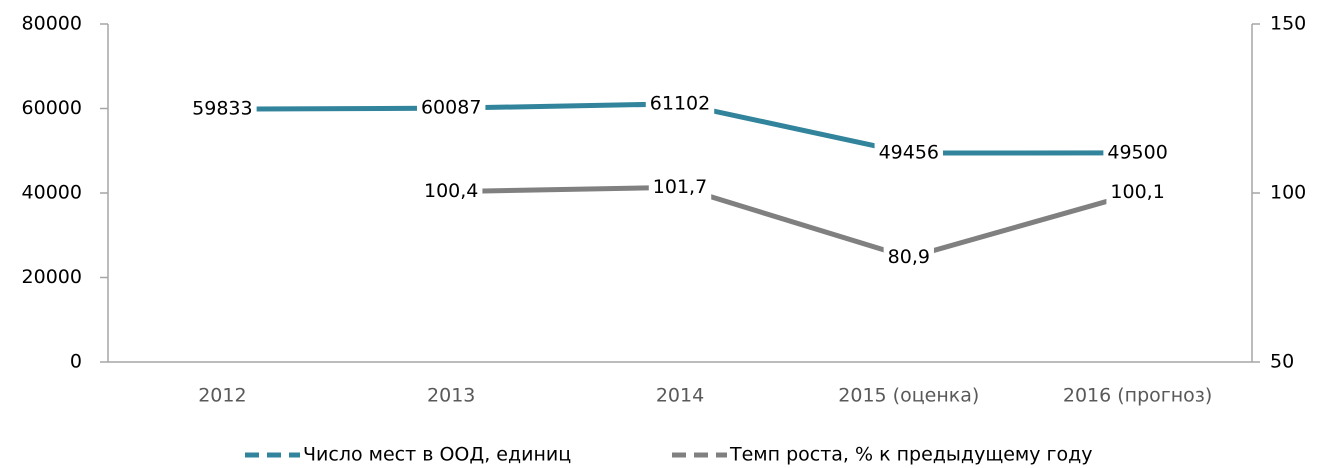 This screenshot has height=468, width=1317. I want to click on data-label: 61102, so click(680, 103).